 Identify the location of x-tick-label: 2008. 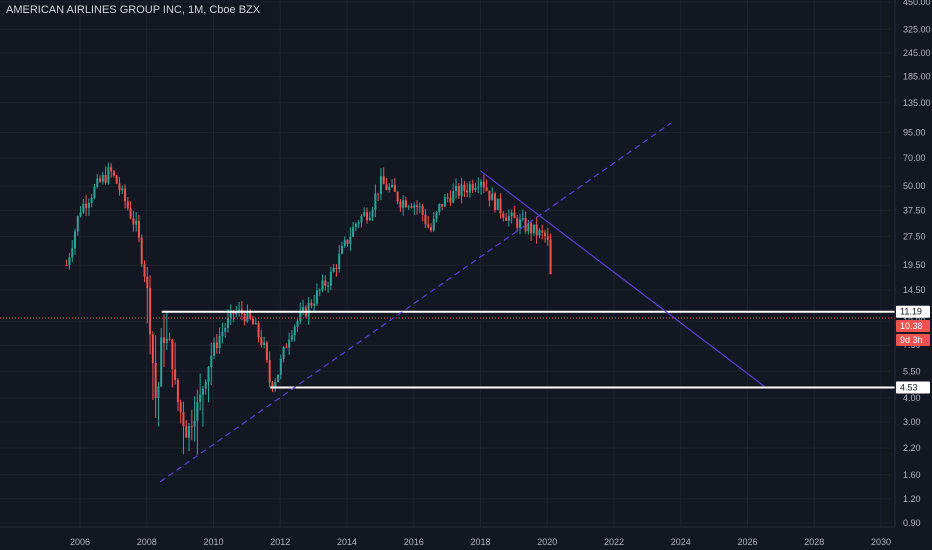
(147, 542).